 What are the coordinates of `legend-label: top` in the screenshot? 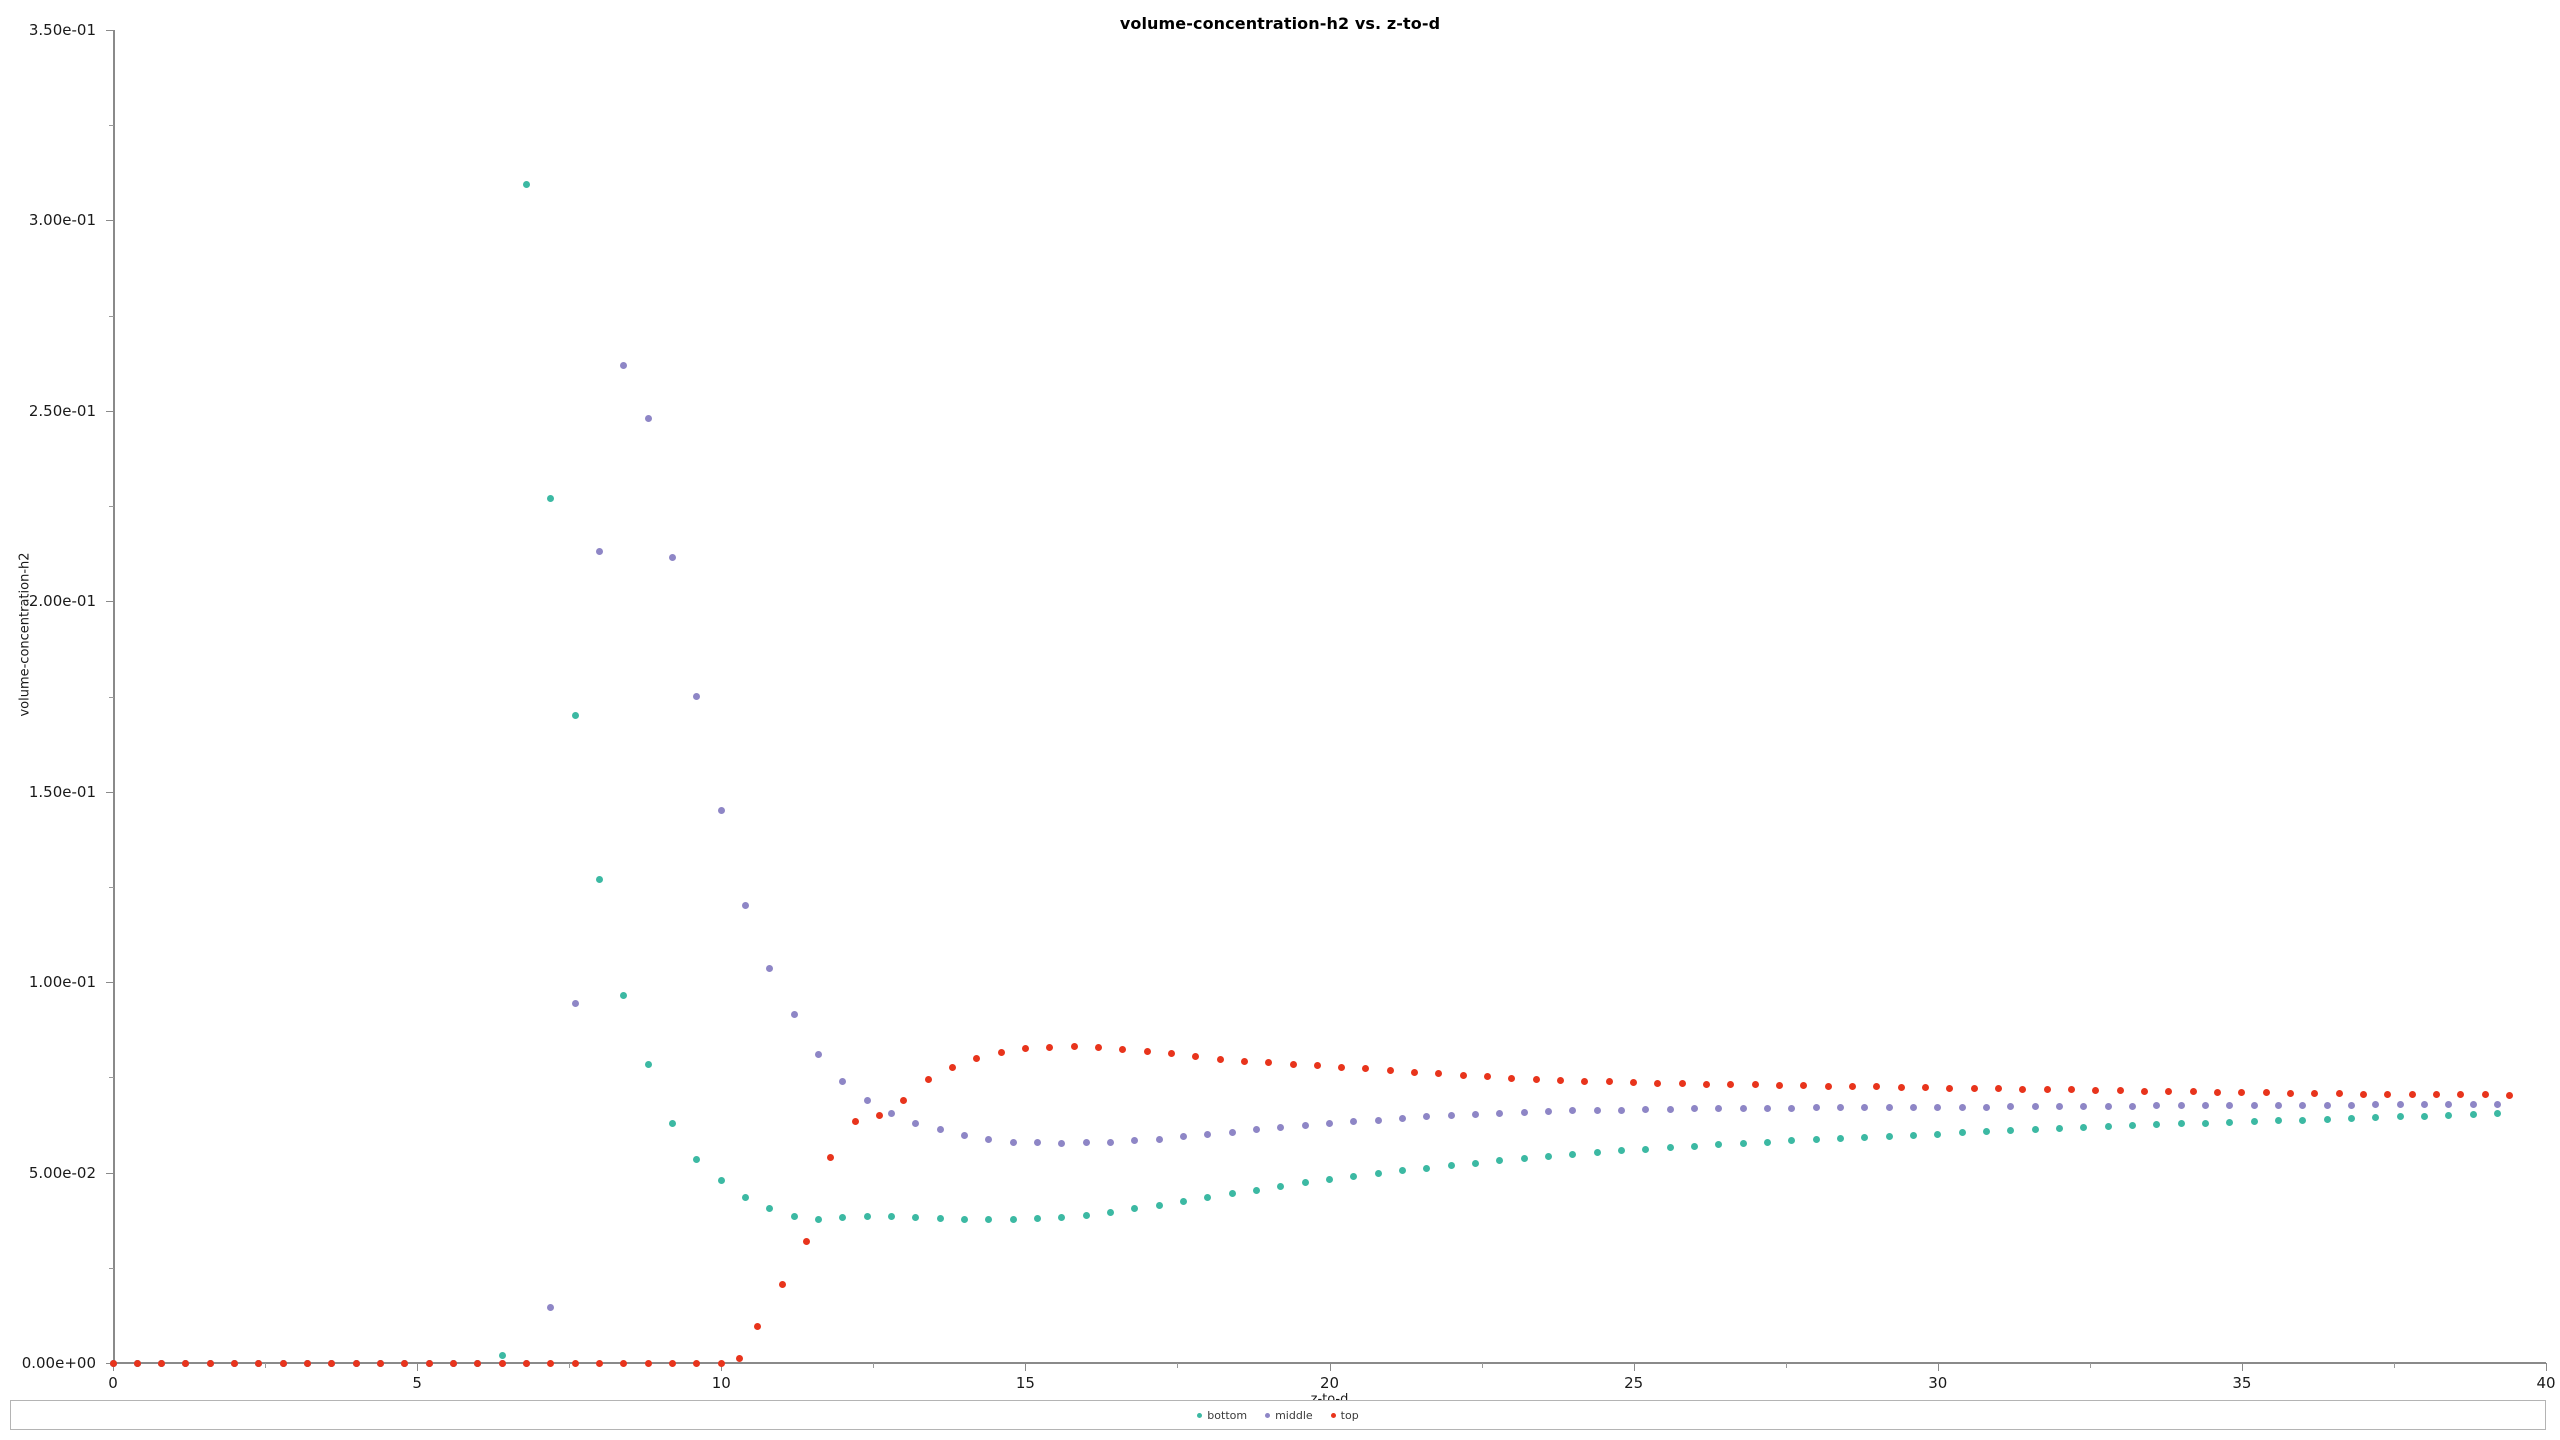 It's located at (1349, 1415).